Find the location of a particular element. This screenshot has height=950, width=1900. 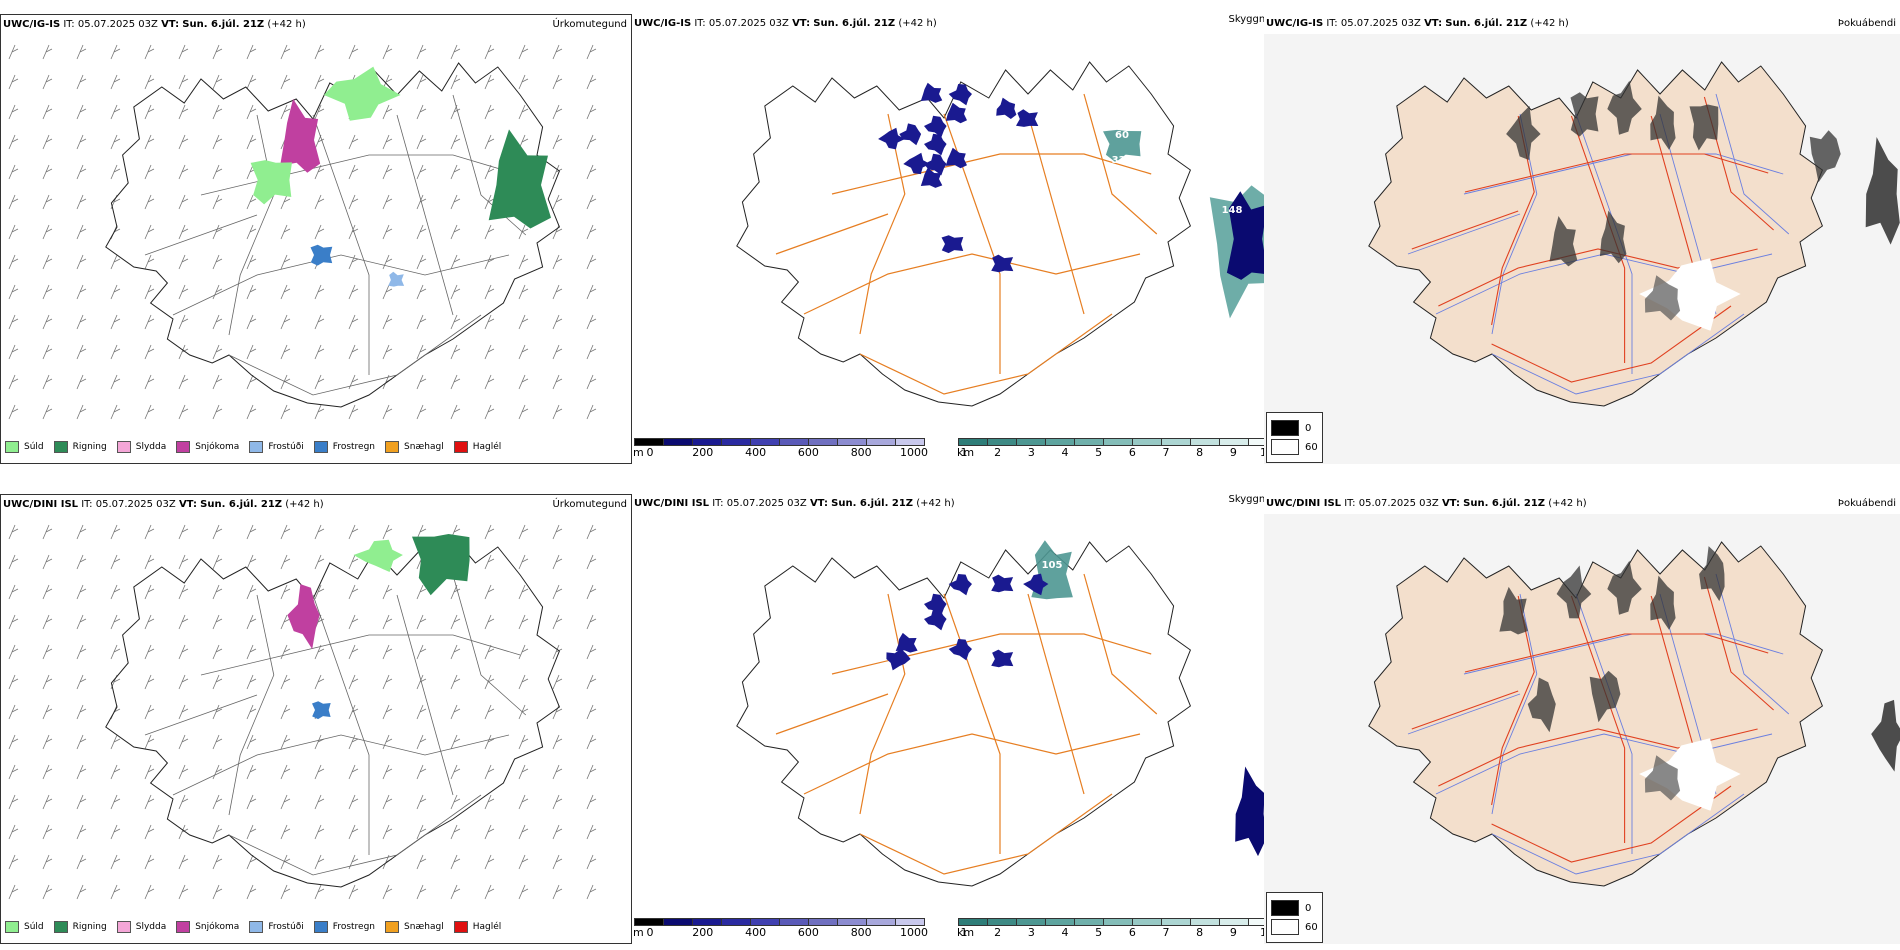

panel-title: Þokuábendi is located at coordinates (1866, 23).